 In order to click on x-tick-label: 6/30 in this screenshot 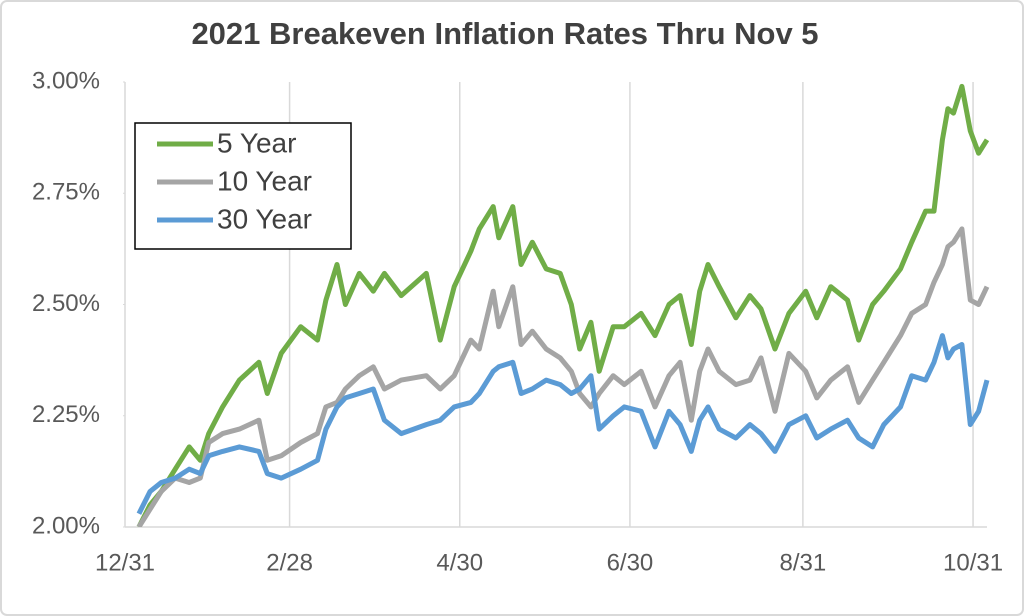, I will do `click(630, 562)`.